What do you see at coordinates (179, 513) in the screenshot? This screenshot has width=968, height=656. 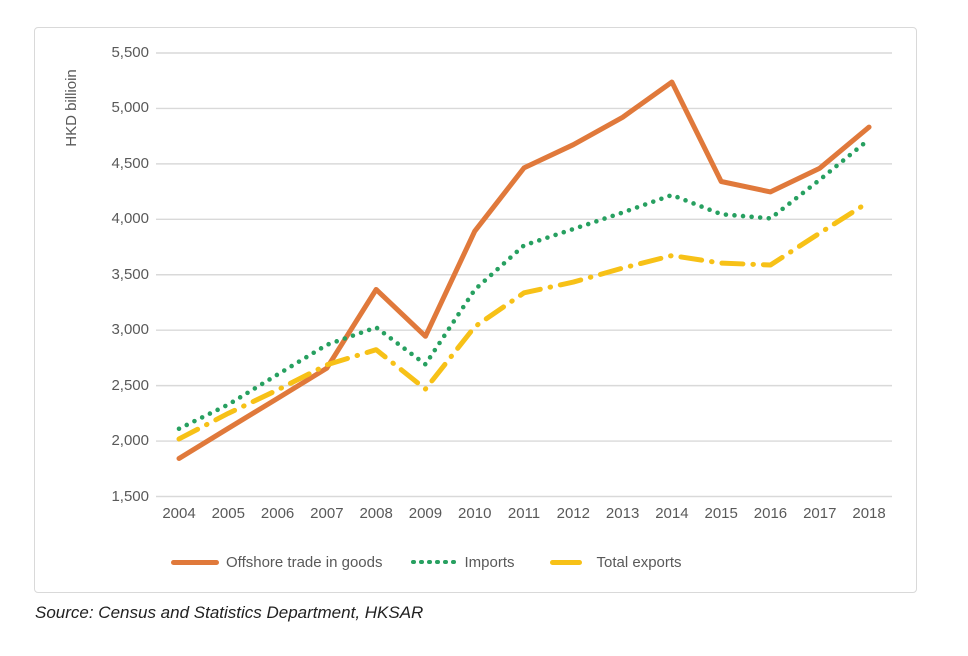 I see `x-tick-label: 2004` at bounding box center [179, 513].